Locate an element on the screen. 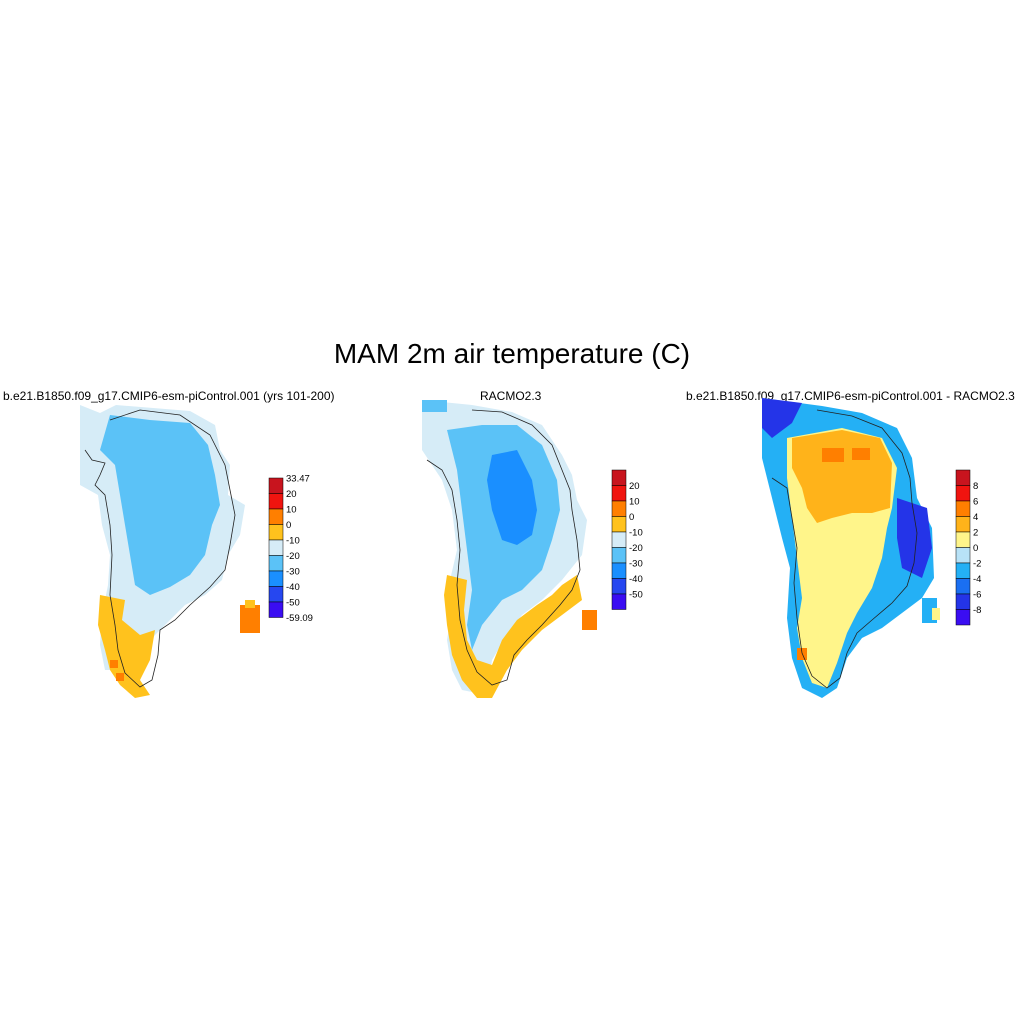 The width and height of the screenshot is (1024, 1024). panel-3-map is located at coordinates (851, 548).